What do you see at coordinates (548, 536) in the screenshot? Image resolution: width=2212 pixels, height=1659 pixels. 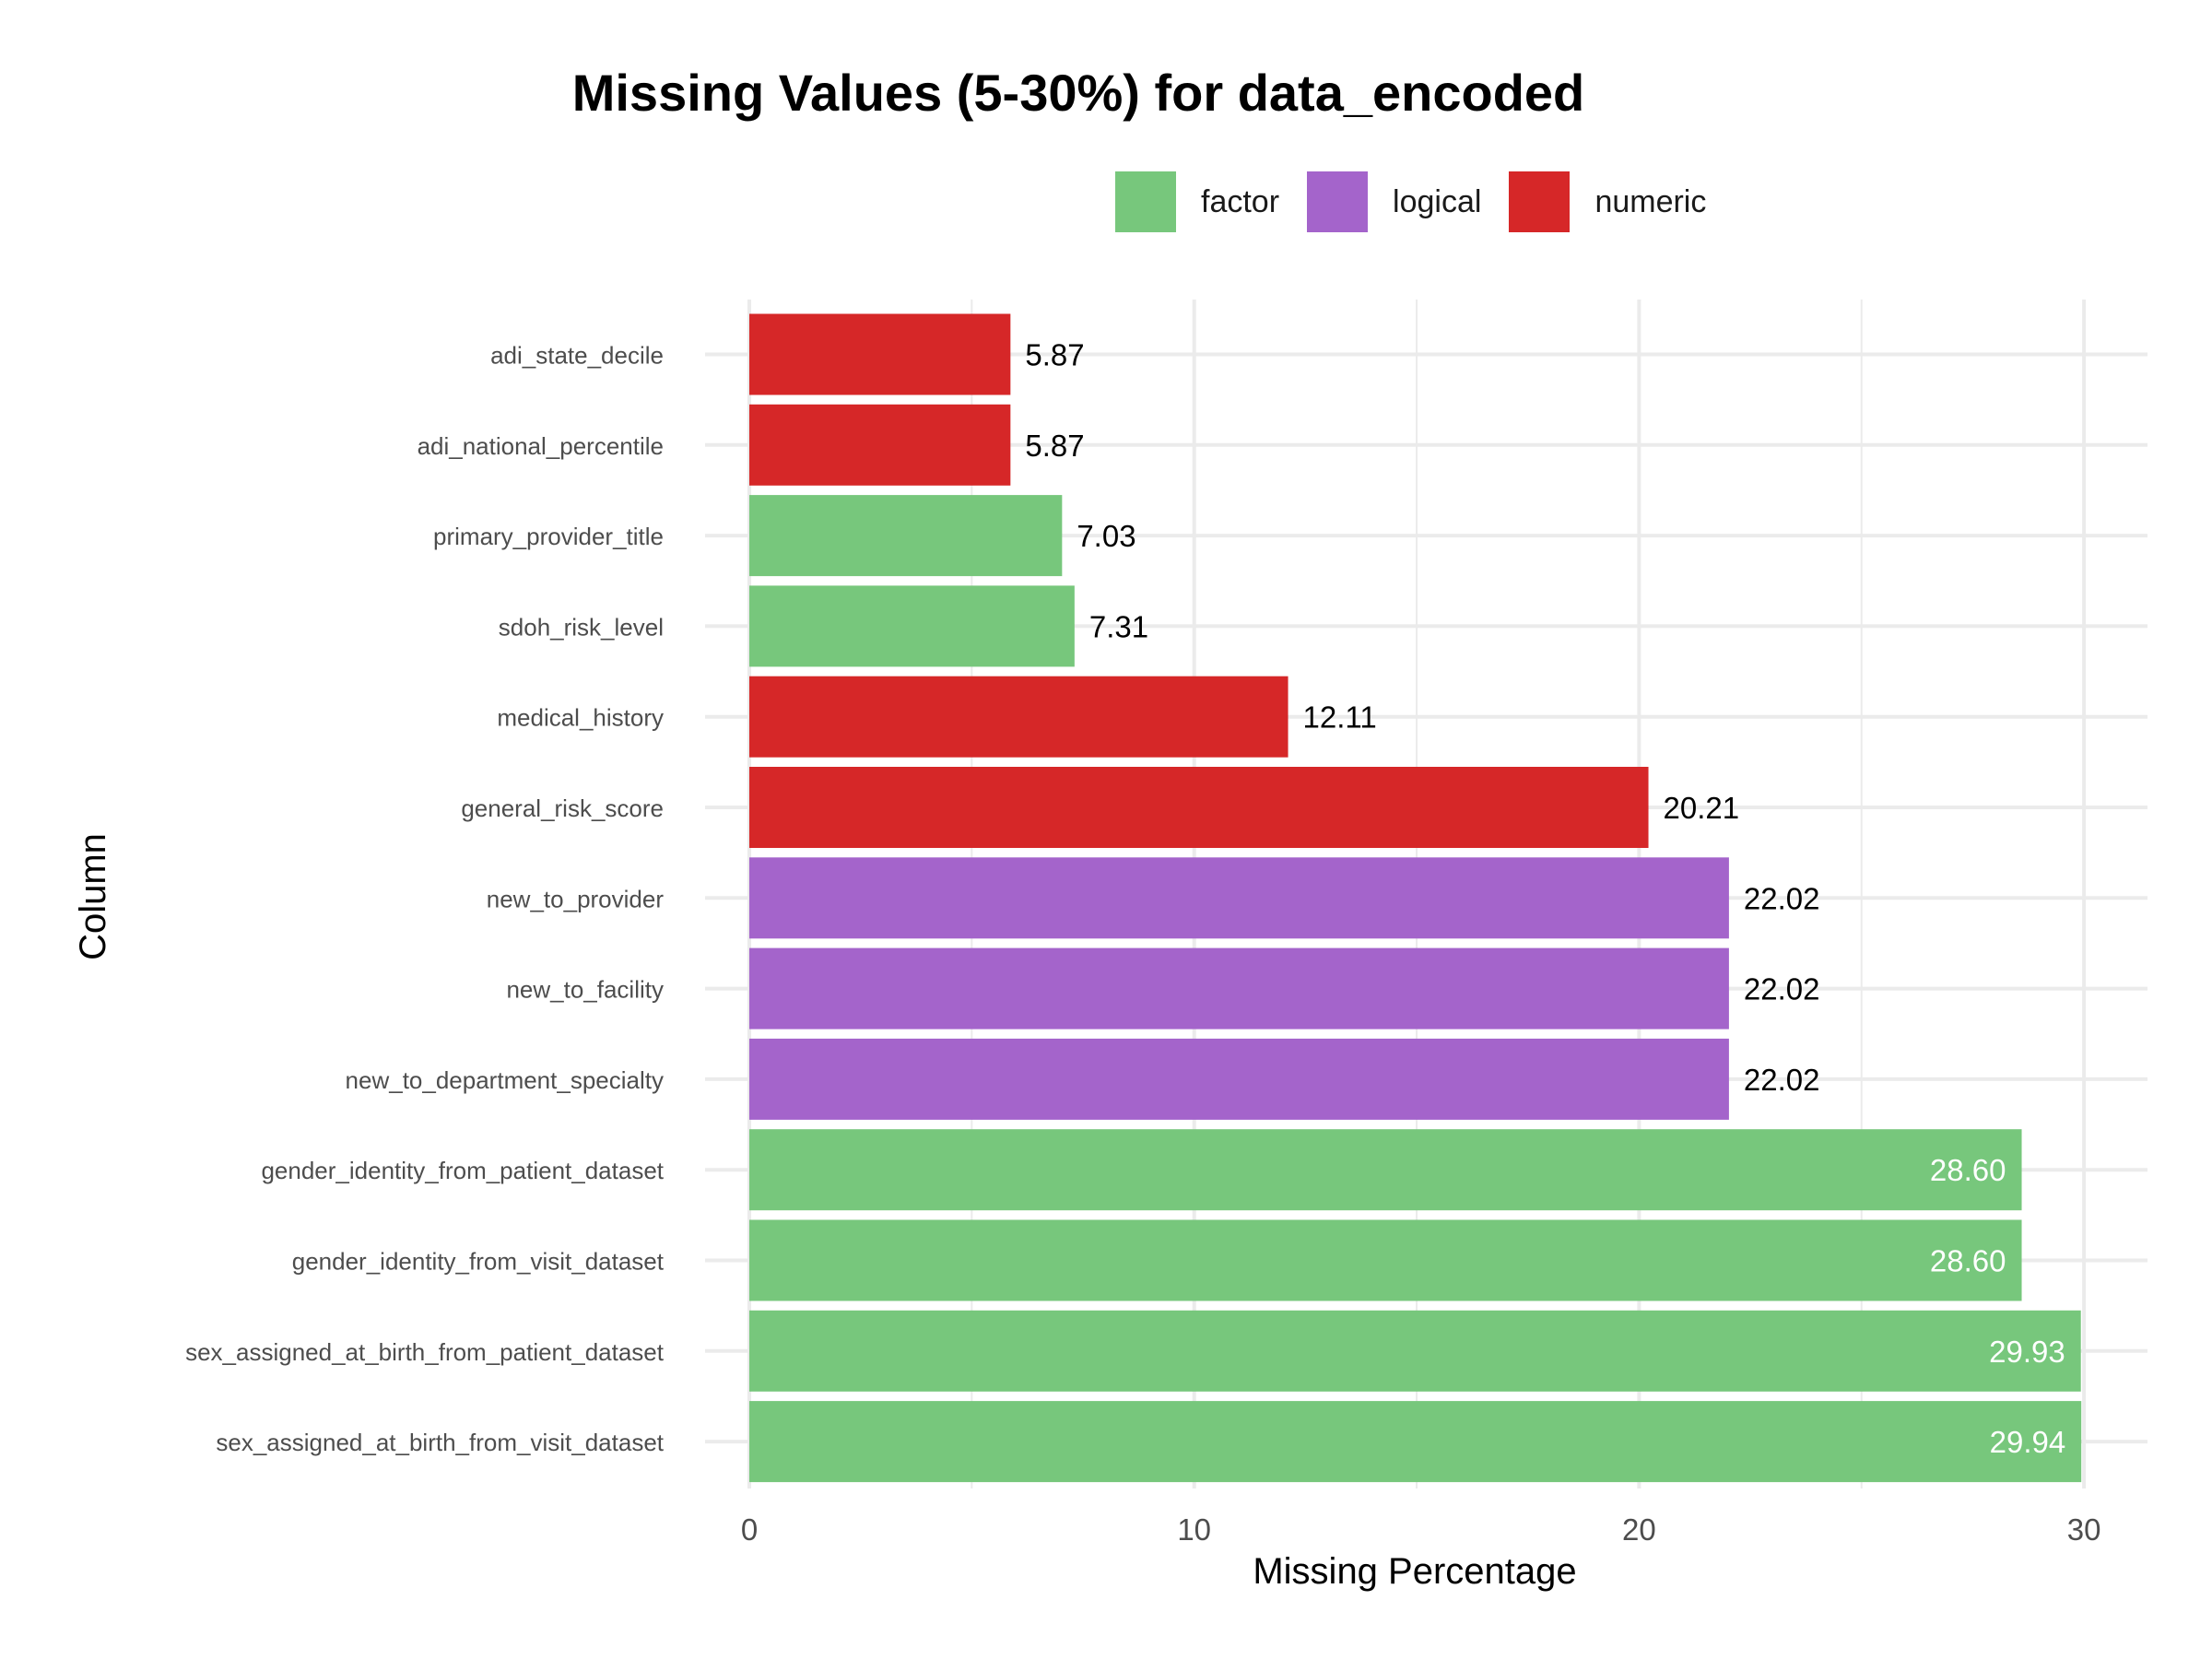 I see `y-tick-label: primary_provider_title` at bounding box center [548, 536].